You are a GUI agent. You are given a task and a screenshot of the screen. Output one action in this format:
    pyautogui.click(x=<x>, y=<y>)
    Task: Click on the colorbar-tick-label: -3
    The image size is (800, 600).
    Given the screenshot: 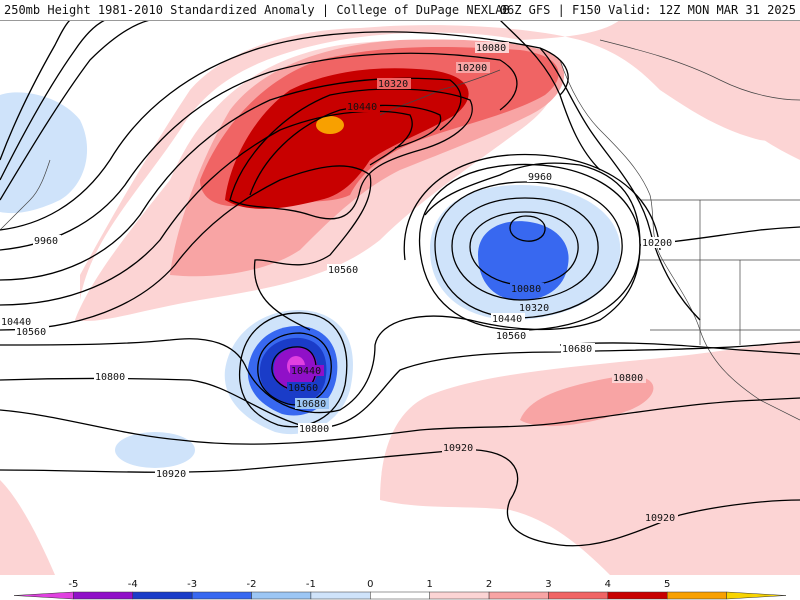 What is the action you would take?
    pyautogui.click(x=192, y=584)
    